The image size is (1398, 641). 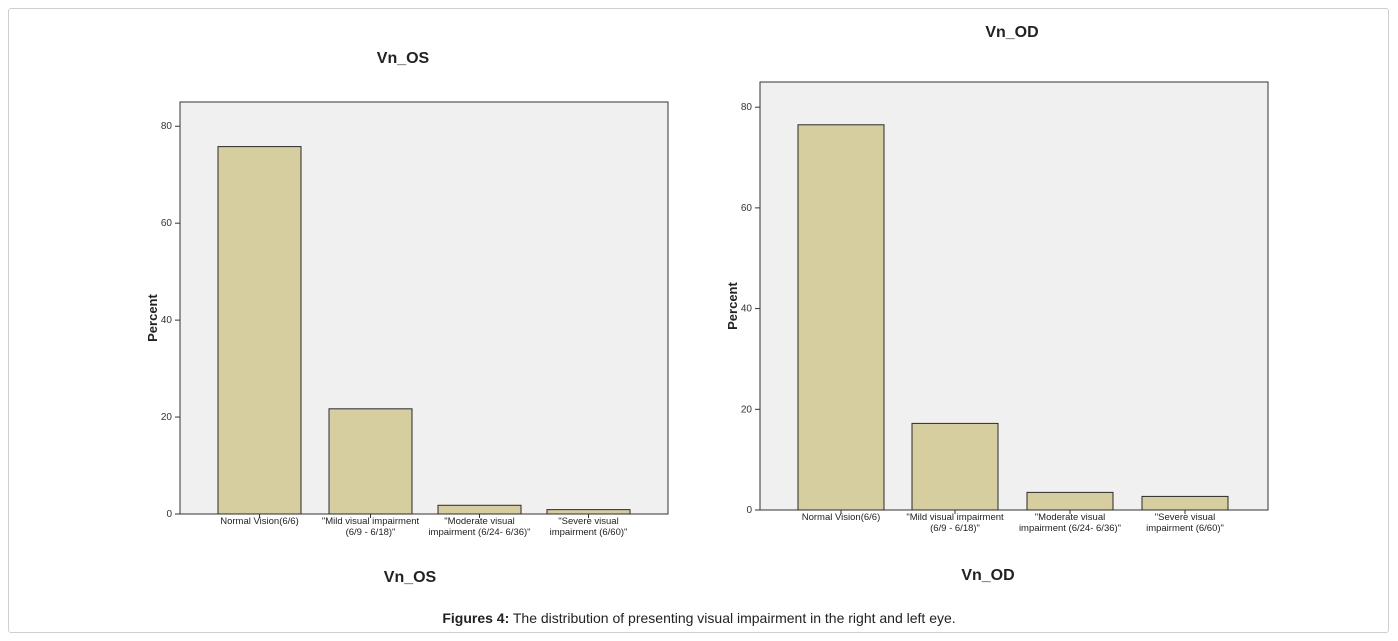 What do you see at coordinates (410, 577) in the screenshot?
I see `x-axis-label: Vn_OS` at bounding box center [410, 577].